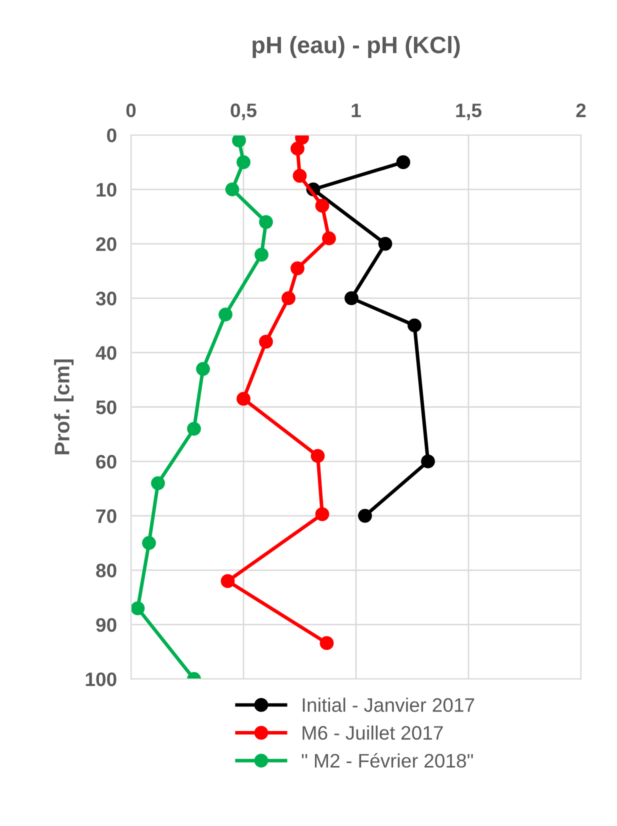 This screenshot has height=826, width=617. What do you see at coordinates (106, 516) in the screenshot?
I see `y-tick-label: 70` at bounding box center [106, 516].